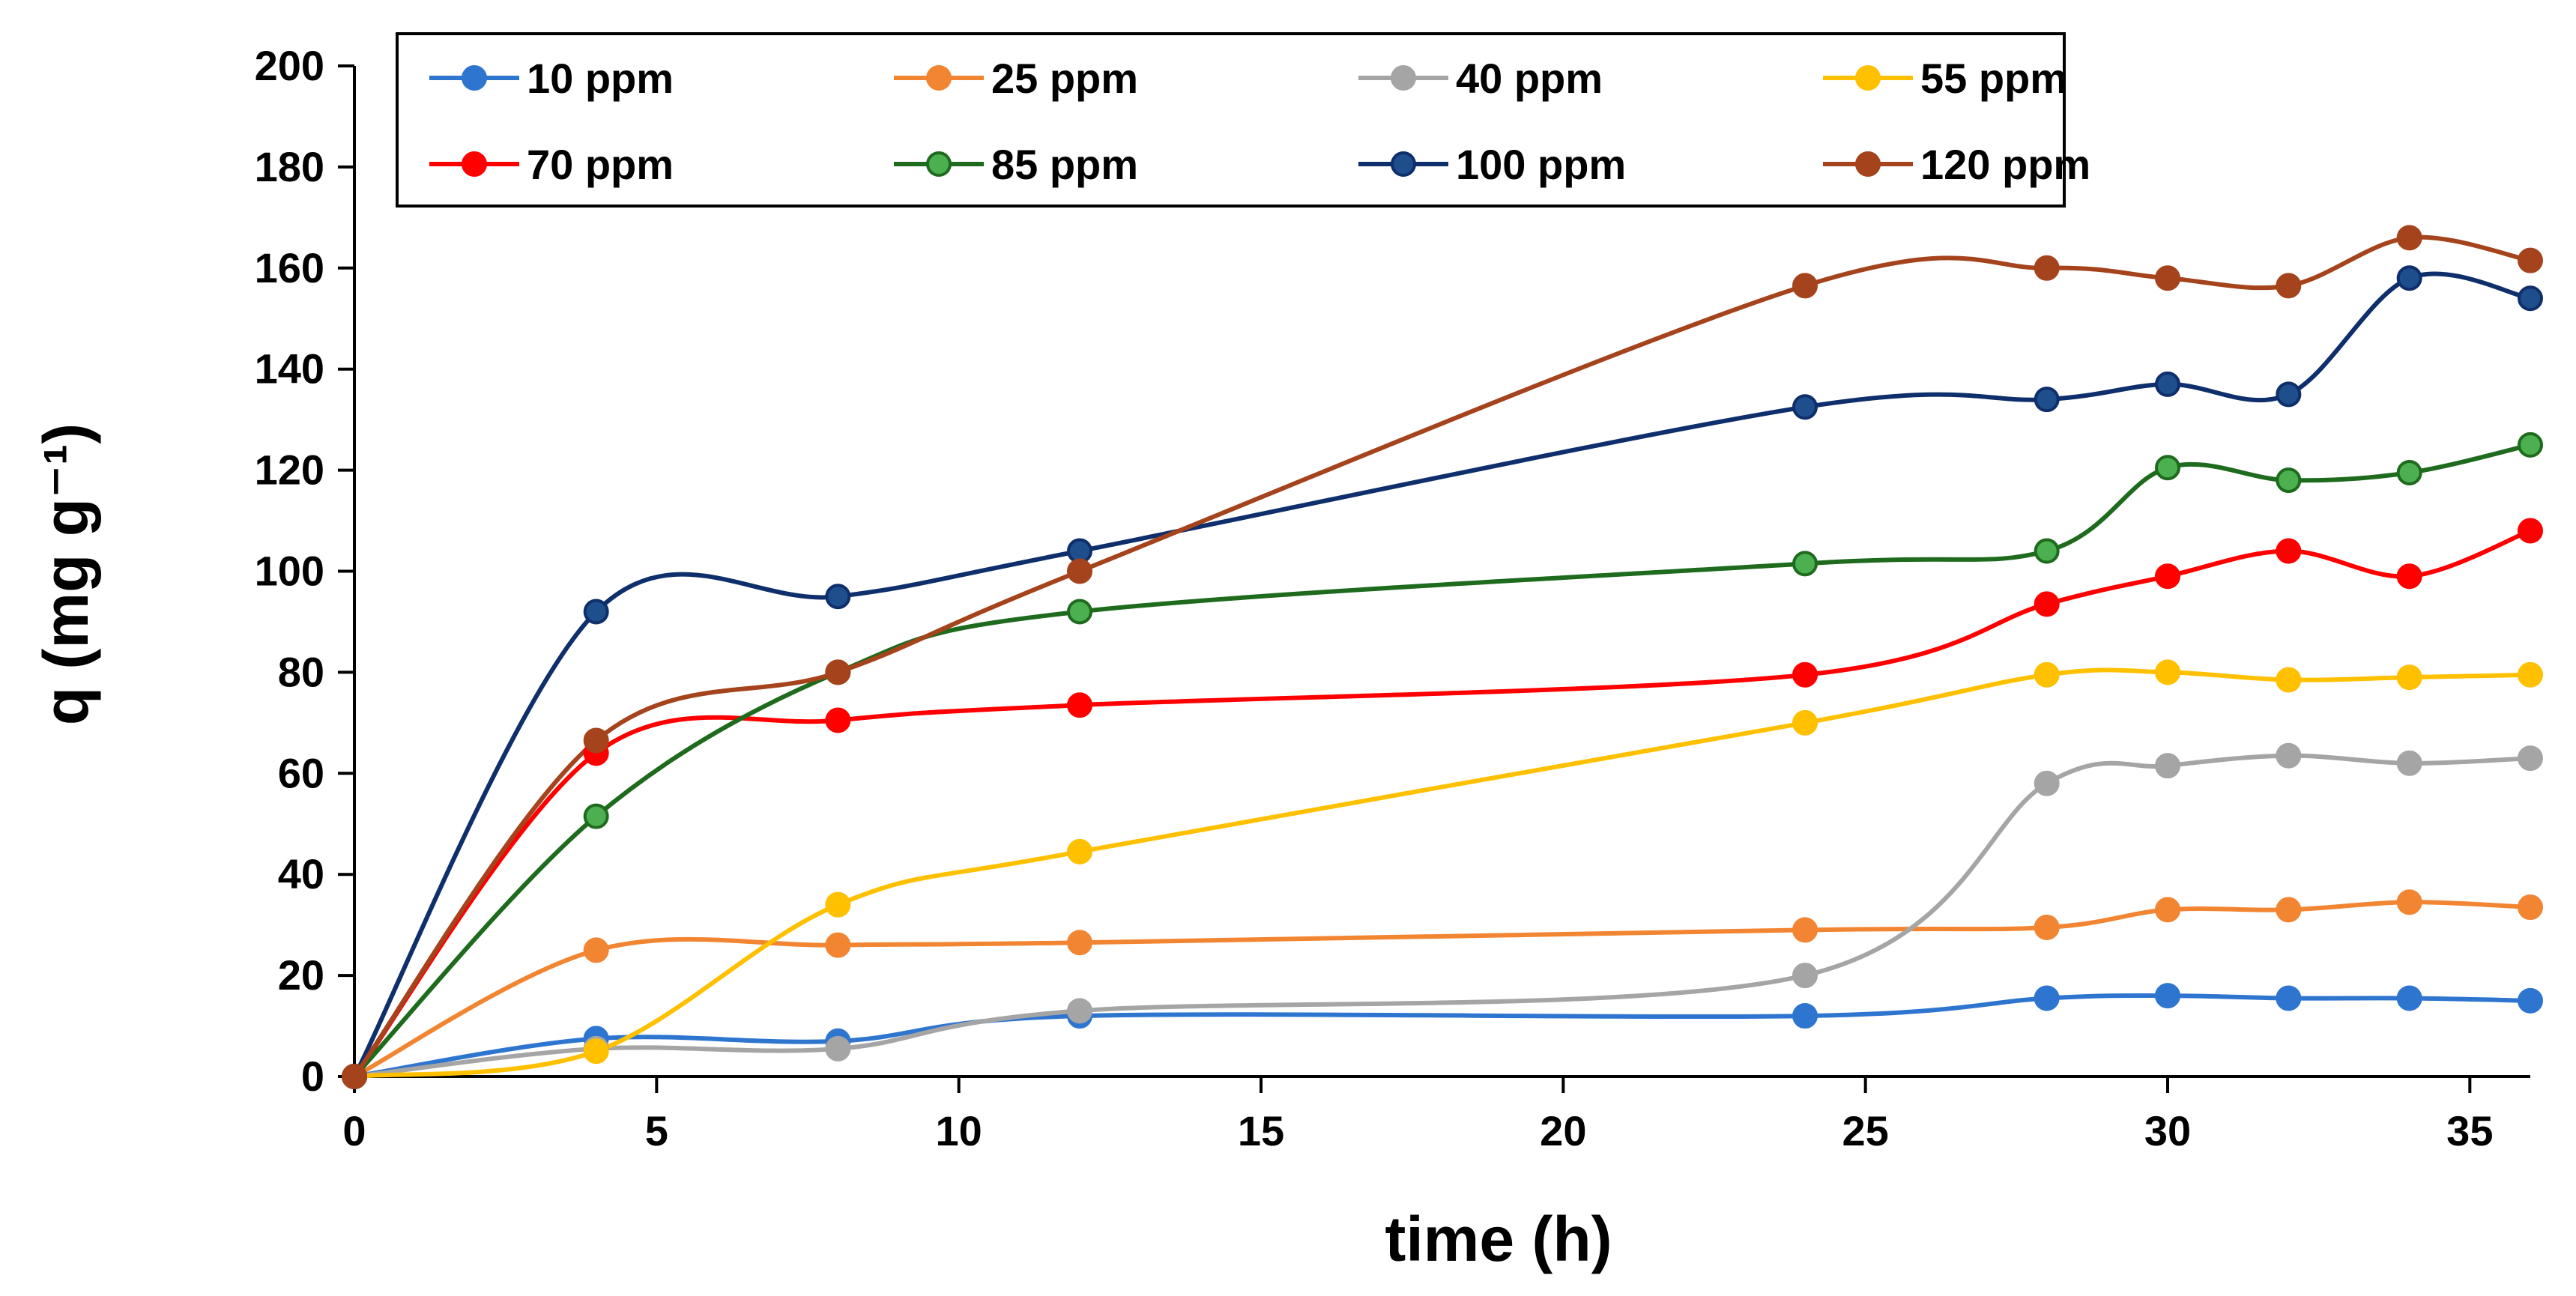  What do you see at coordinates (2005, 164) in the screenshot?
I see `legend-label: 120 ppm` at bounding box center [2005, 164].